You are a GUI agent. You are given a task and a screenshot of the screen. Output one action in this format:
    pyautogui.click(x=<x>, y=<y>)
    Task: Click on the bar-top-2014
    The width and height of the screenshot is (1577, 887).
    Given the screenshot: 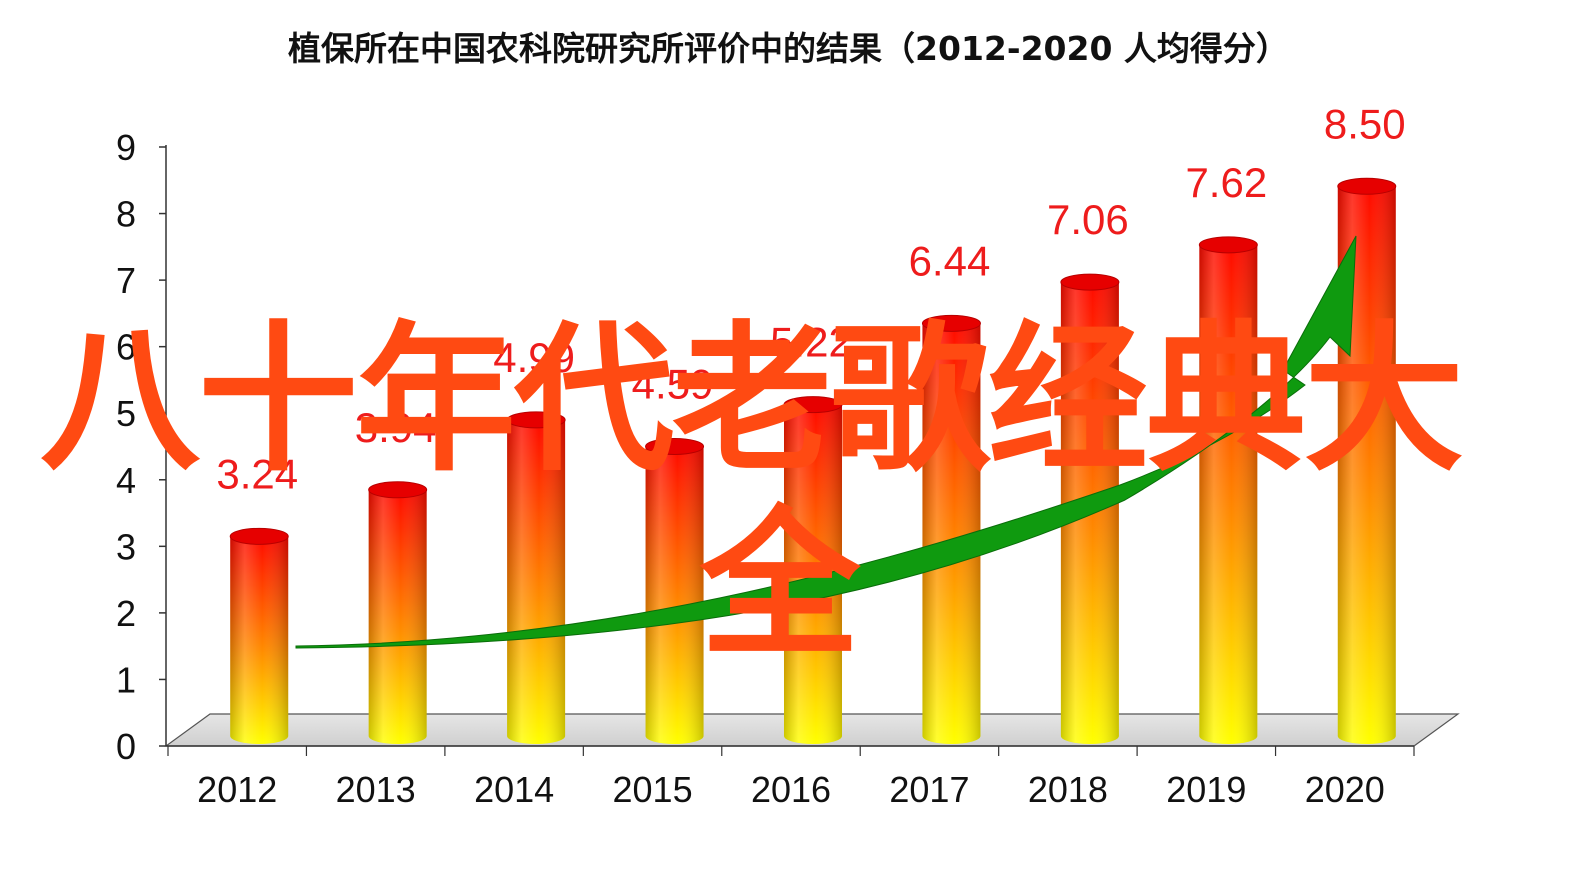 What is the action you would take?
    pyautogui.click(x=536, y=420)
    